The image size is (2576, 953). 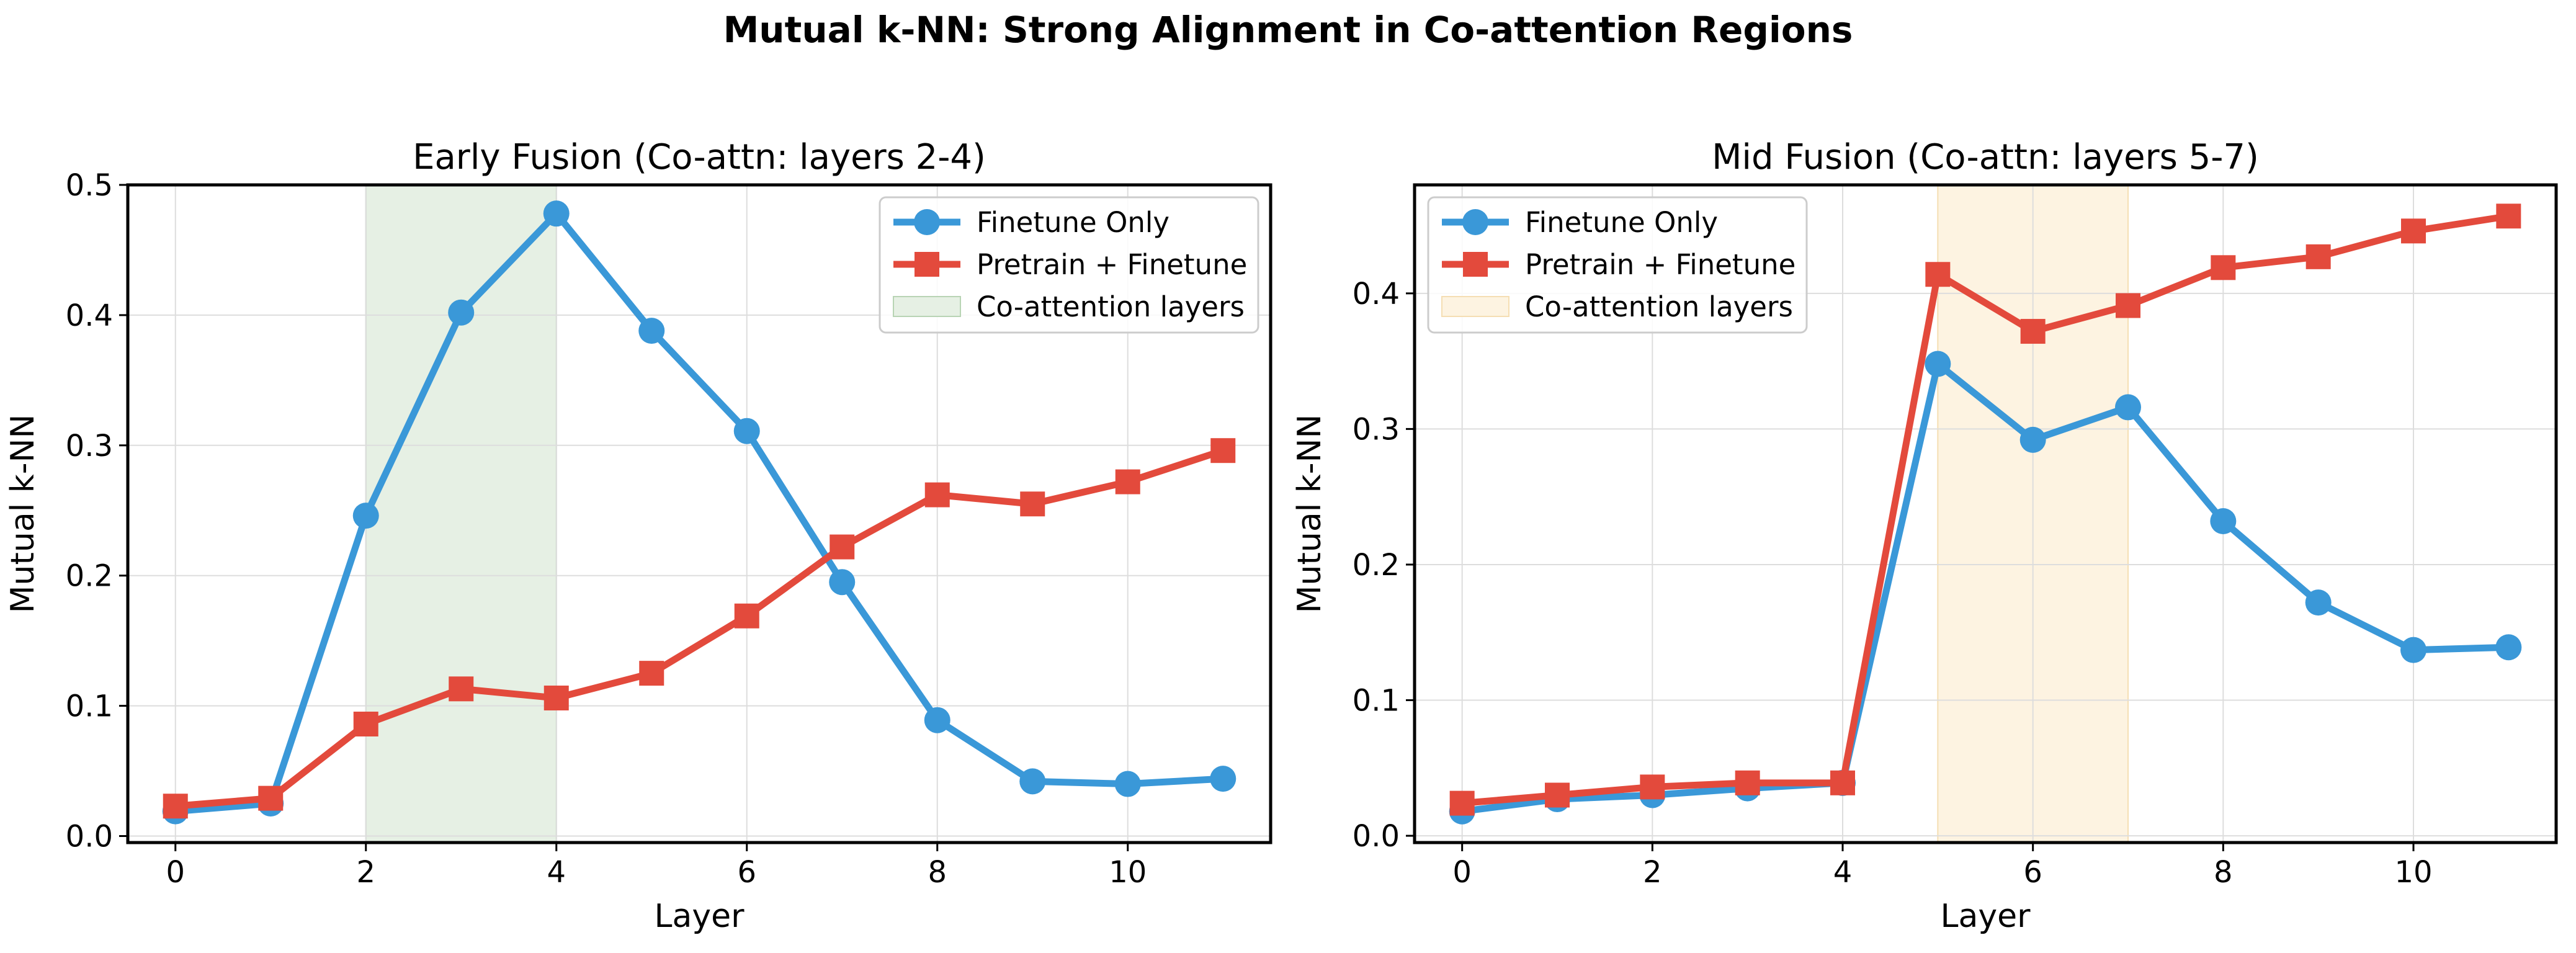 What do you see at coordinates (461, 513) in the screenshot?
I see `co-attention-region` at bounding box center [461, 513].